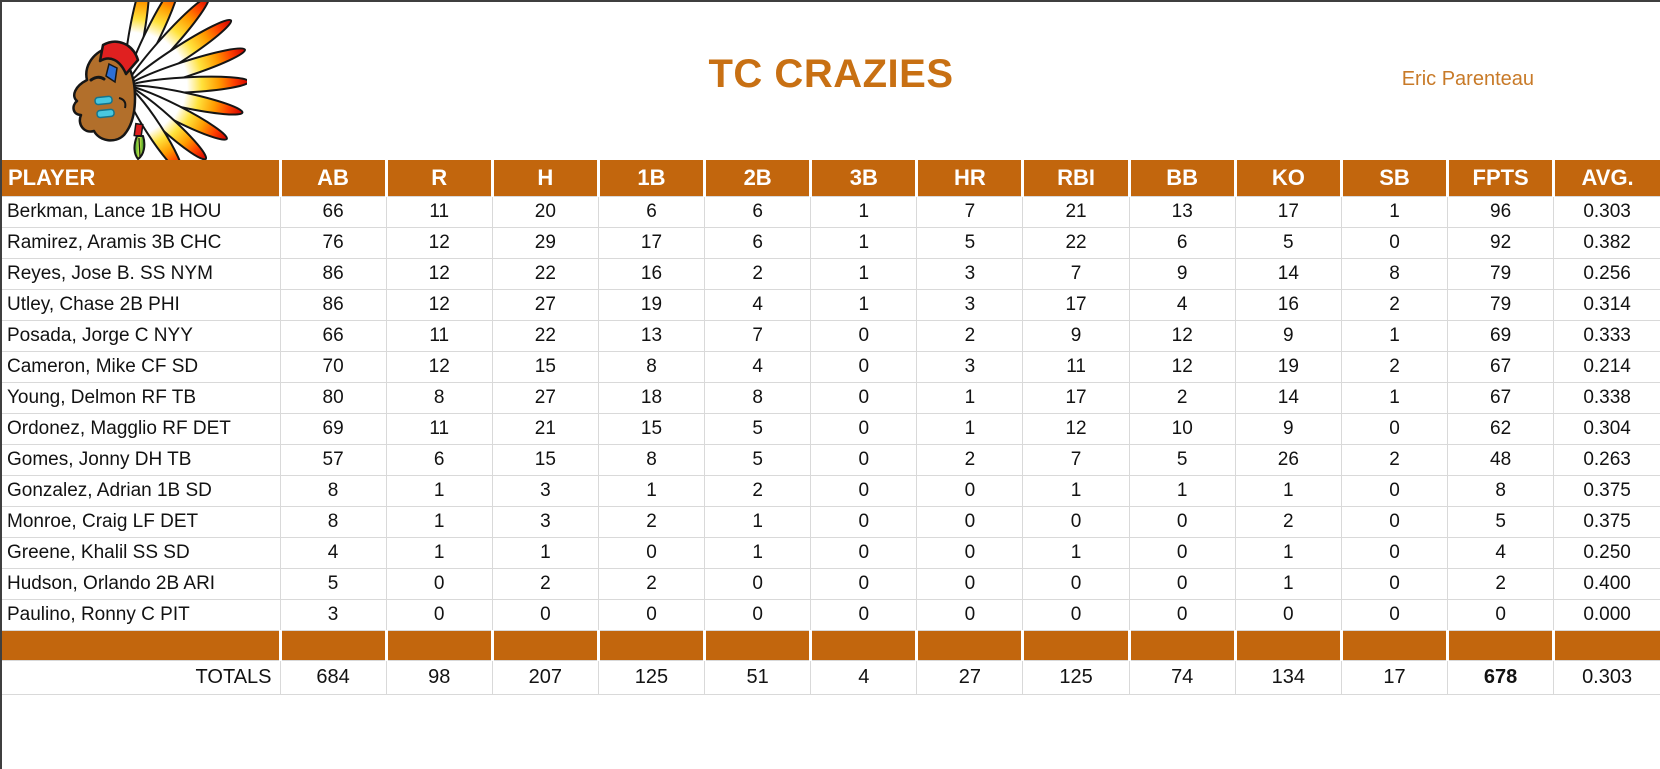 The height and width of the screenshot is (769, 1660). What do you see at coordinates (333, 305) in the screenshot?
I see `stat-cell: 86` at bounding box center [333, 305].